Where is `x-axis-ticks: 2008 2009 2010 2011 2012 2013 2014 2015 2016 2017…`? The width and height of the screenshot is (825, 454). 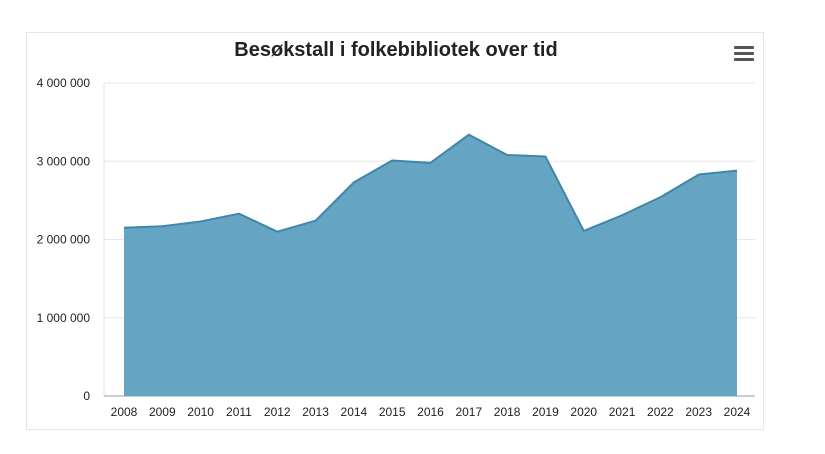 x-axis-ticks: 2008 2009 2010 2011 2012 2013 2014 2015 2016 2017… is located at coordinates (431, 412).